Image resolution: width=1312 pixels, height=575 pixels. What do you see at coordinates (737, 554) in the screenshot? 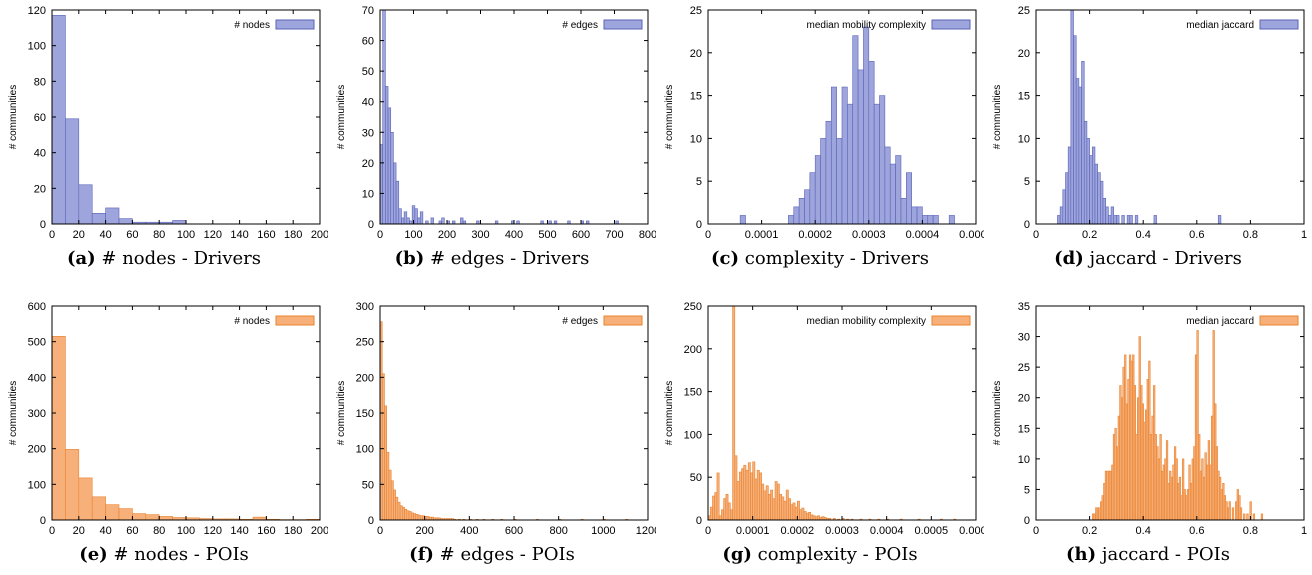
I see `caption-label-g: (g)` at bounding box center [737, 554].